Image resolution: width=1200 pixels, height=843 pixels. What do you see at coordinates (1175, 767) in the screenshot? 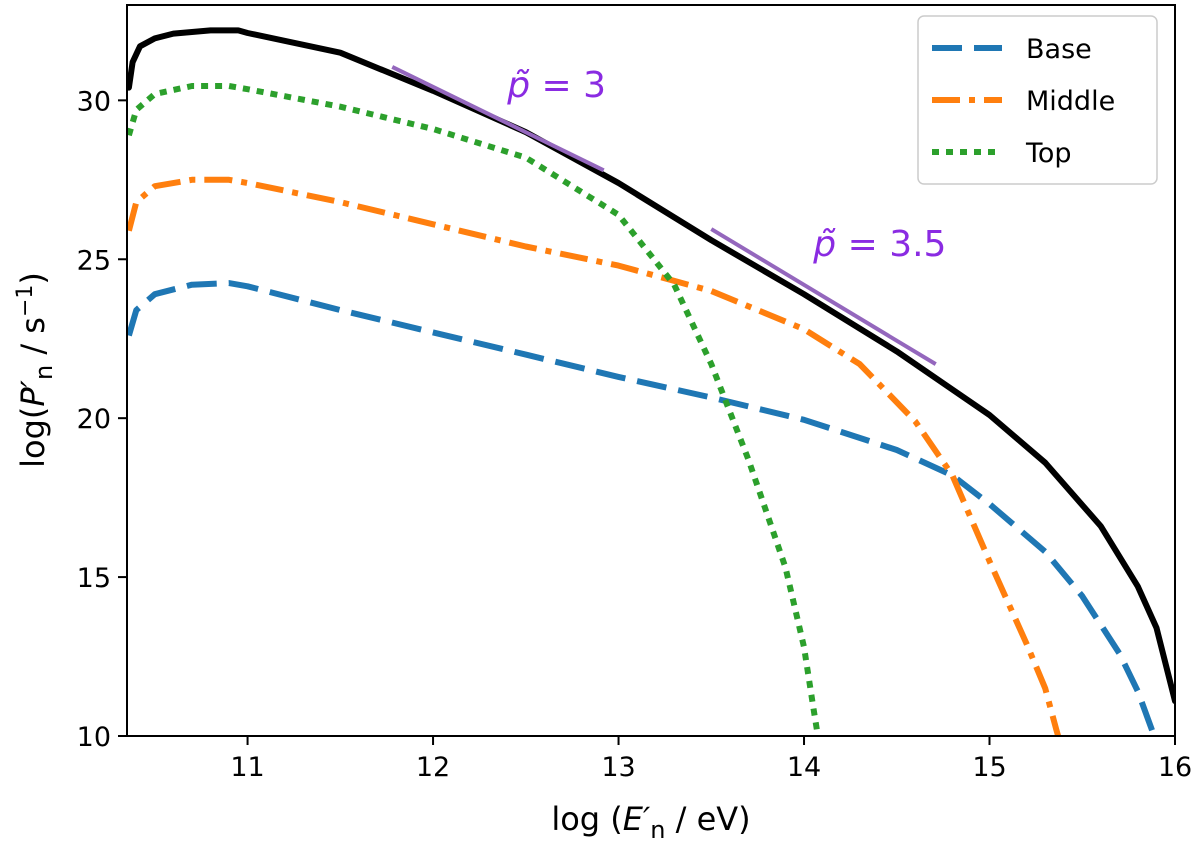
I see `x-tick-label: 16` at bounding box center [1175, 767].